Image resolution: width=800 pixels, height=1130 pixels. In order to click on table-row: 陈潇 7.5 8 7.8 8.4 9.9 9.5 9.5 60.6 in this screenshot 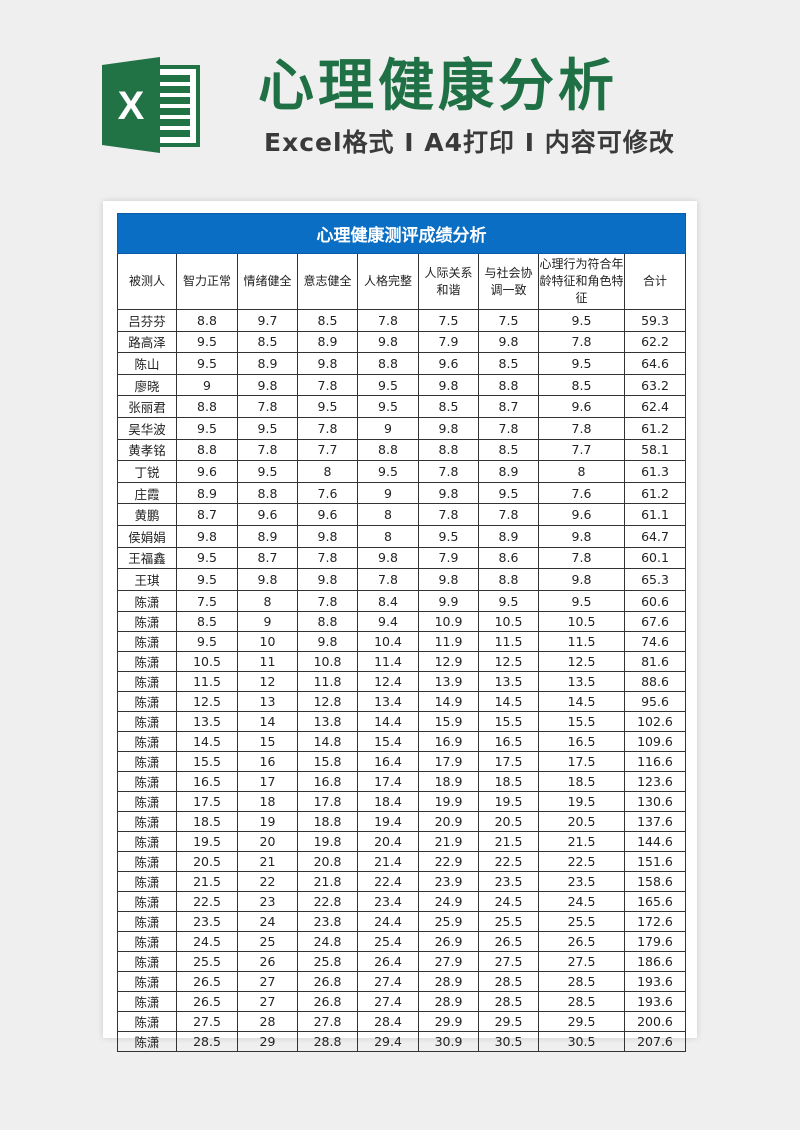, I will do `click(401, 601)`.